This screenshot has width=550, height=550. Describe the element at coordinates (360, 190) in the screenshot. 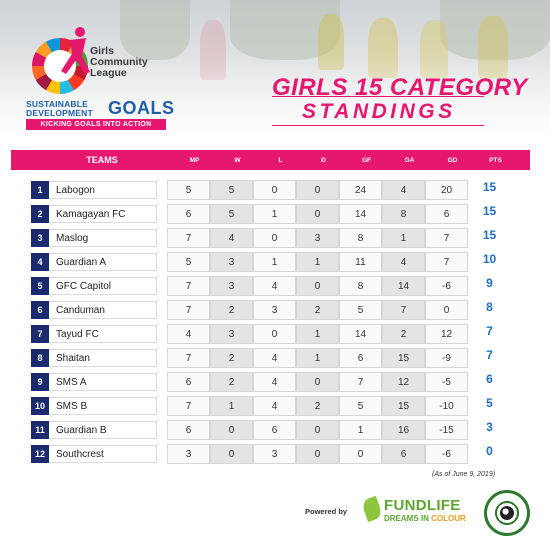

I see `cell-gf: 24` at that location.